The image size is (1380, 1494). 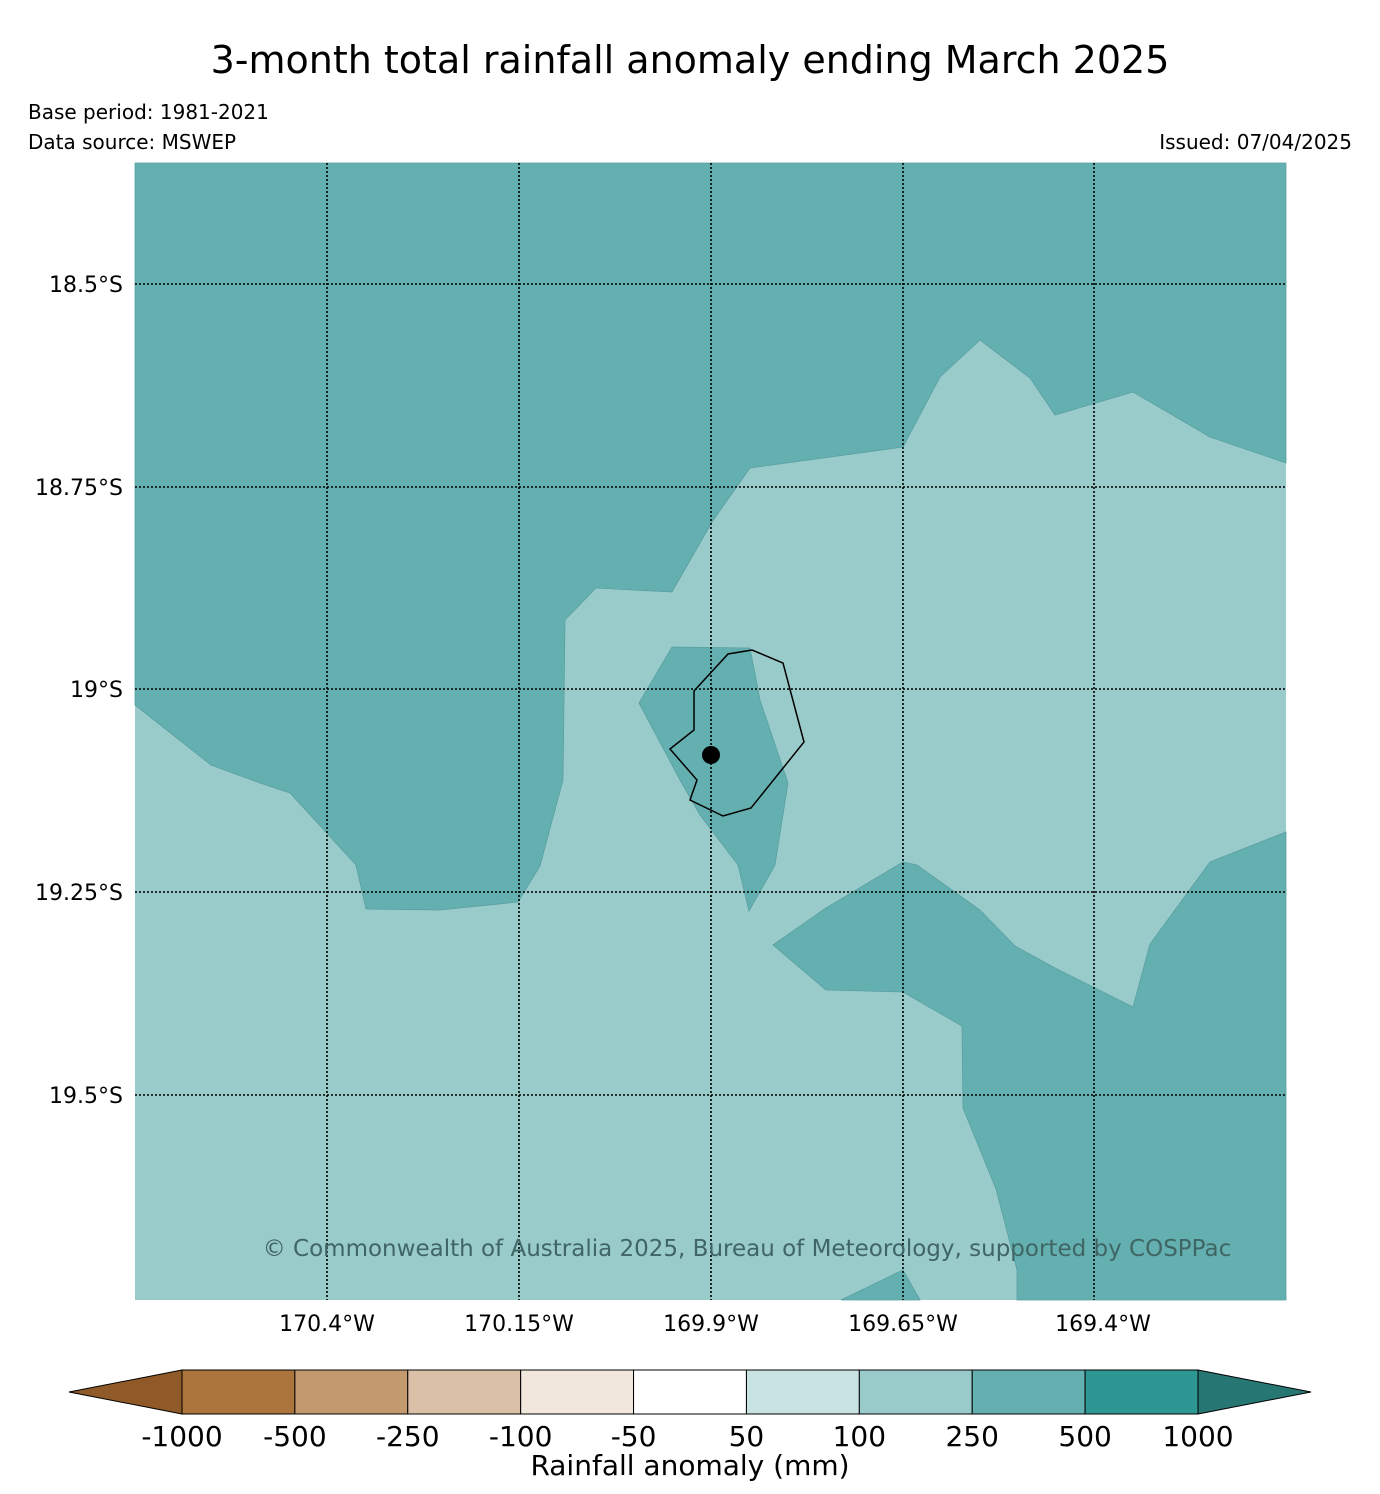 What do you see at coordinates (689, 1465) in the screenshot?
I see `colorbar-label: Rainfall anomaly (mm)` at bounding box center [689, 1465].